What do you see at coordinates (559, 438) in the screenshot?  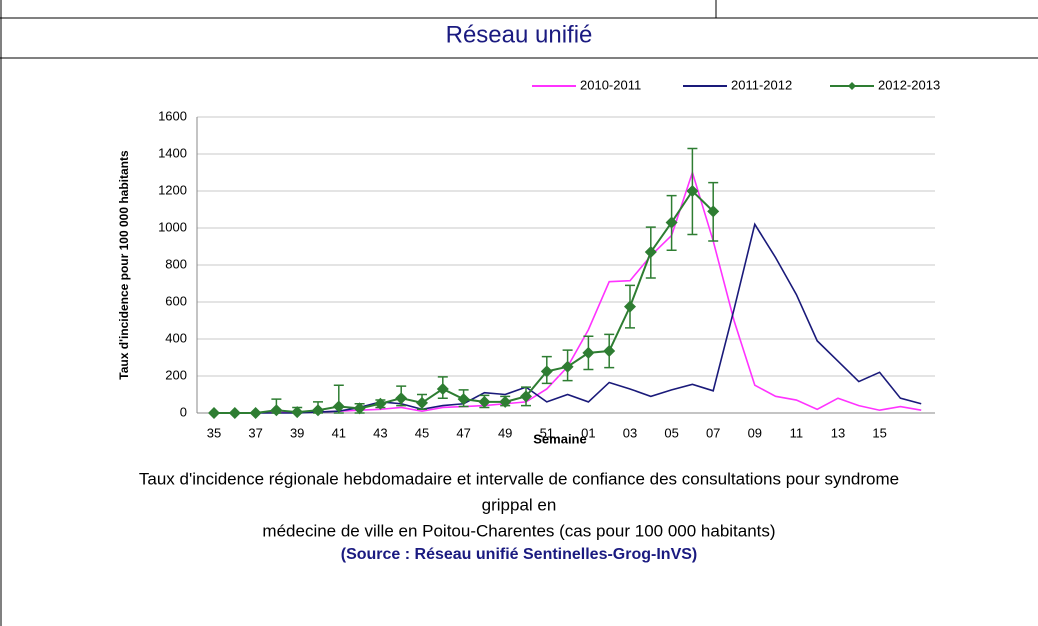 I see `x-axis-title: Semaine` at bounding box center [559, 438].